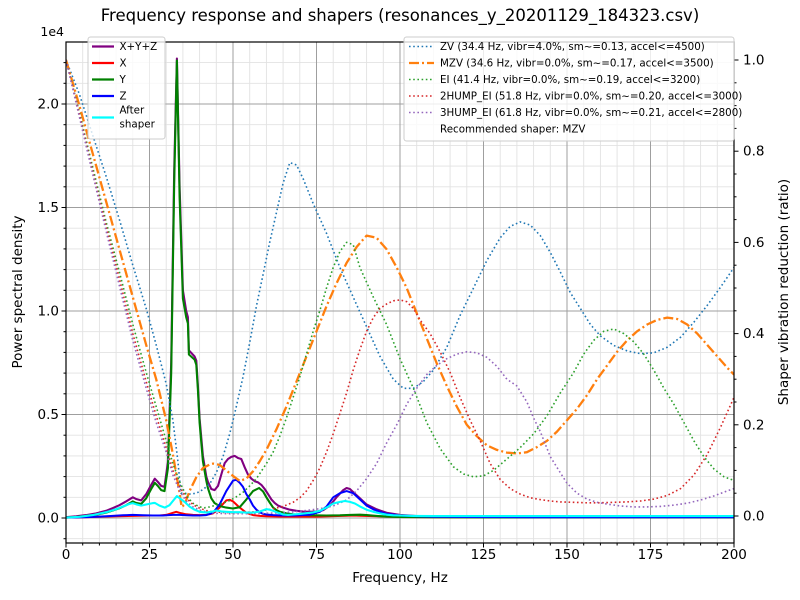 The height and width of the screenshot is (600, 800). What do you see at coordinates (149, 555) in the screenshot?
I see `x-tick-label: 25` at bounding box center [149, 555].